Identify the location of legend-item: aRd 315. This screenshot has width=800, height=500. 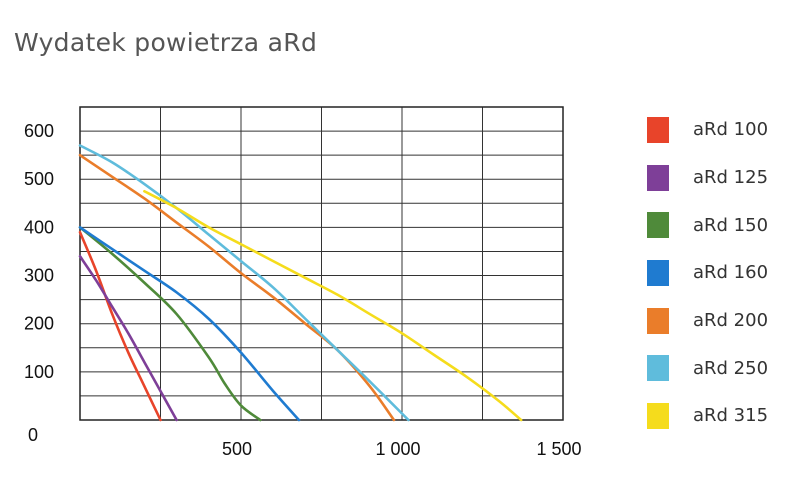
(707, 416).